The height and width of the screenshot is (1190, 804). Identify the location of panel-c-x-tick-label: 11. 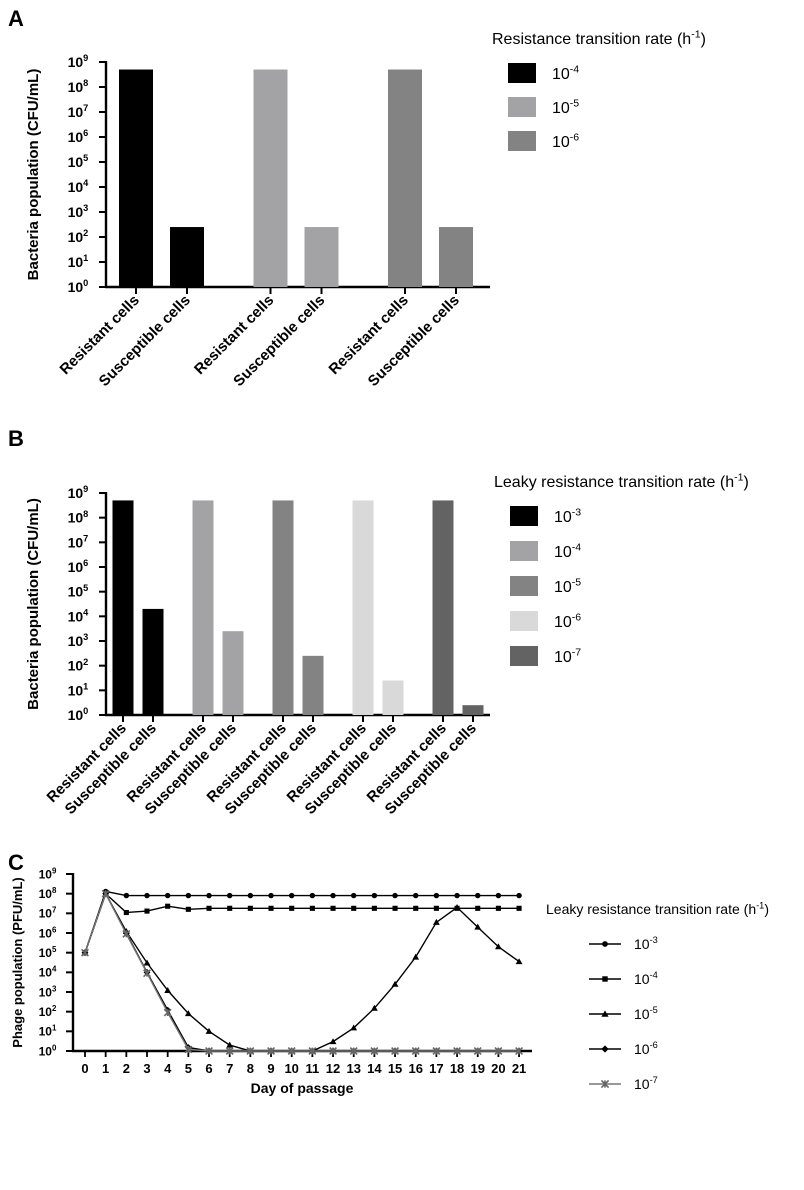
(312, 1068).